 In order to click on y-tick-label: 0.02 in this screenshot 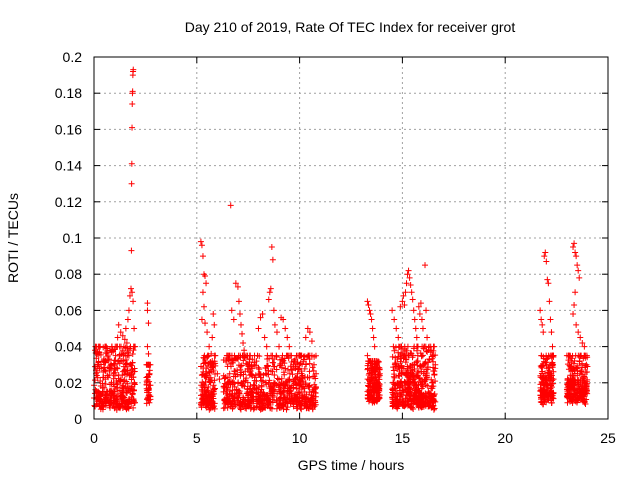, I will do `click(68, 383)`.